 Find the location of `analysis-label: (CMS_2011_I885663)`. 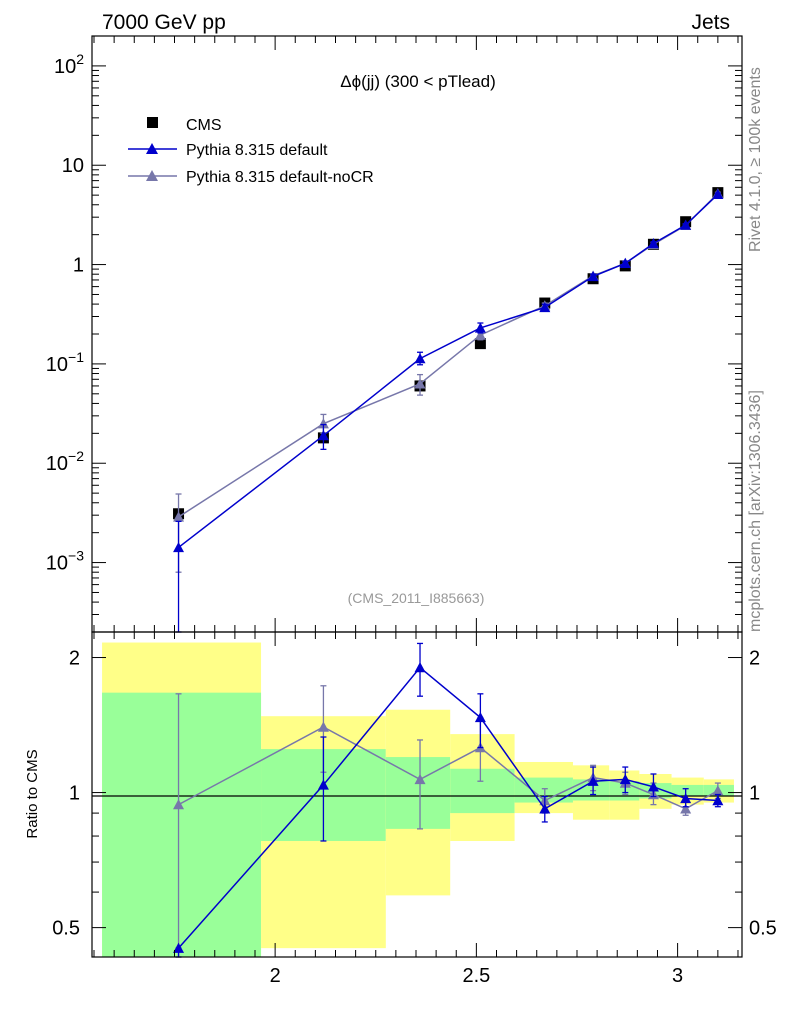

analysis-label: (CMS_2011_I885663) is located at coordinates (416, 598).